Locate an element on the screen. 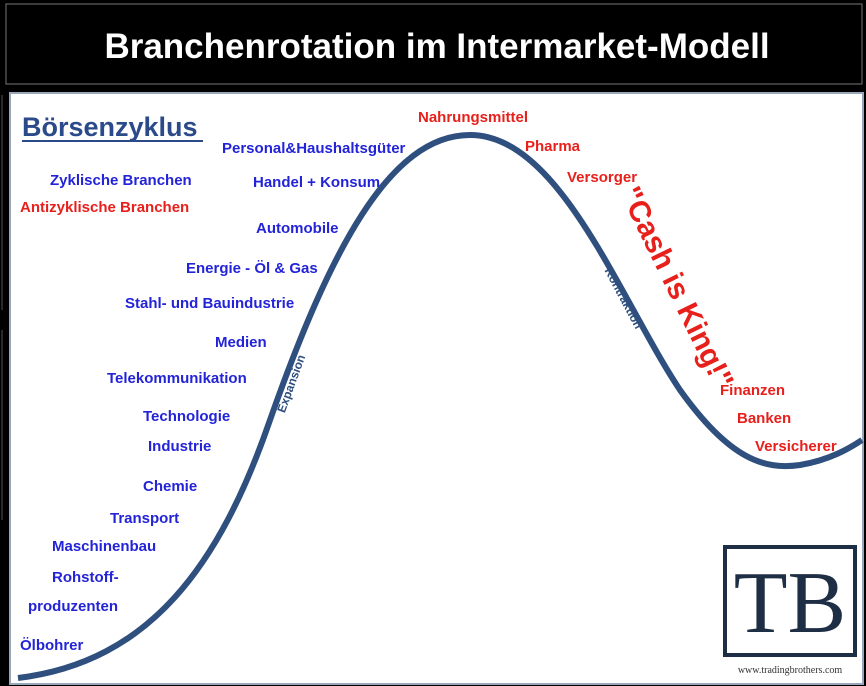  header-title: Branchenrotation im Intermarket-Modell is located at coordinates (436, 46).